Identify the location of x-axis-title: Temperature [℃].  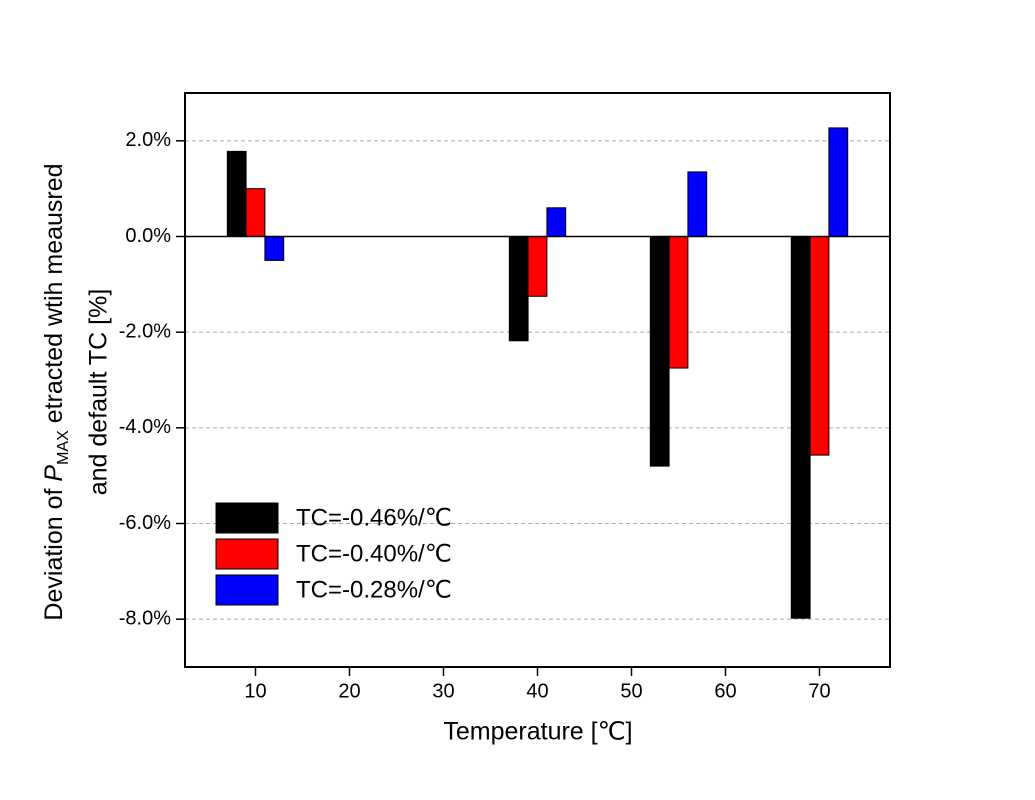
(537, 732).